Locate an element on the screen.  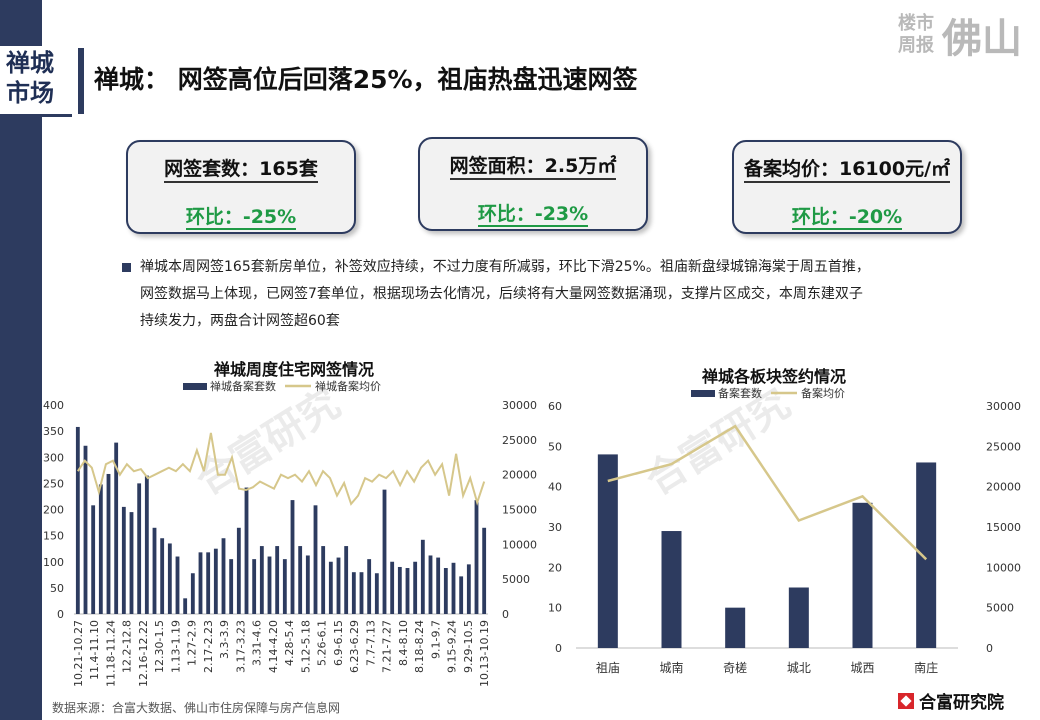
chart1-x-tick-label: 3.31-4.6 is located at coordinates (257, 643).